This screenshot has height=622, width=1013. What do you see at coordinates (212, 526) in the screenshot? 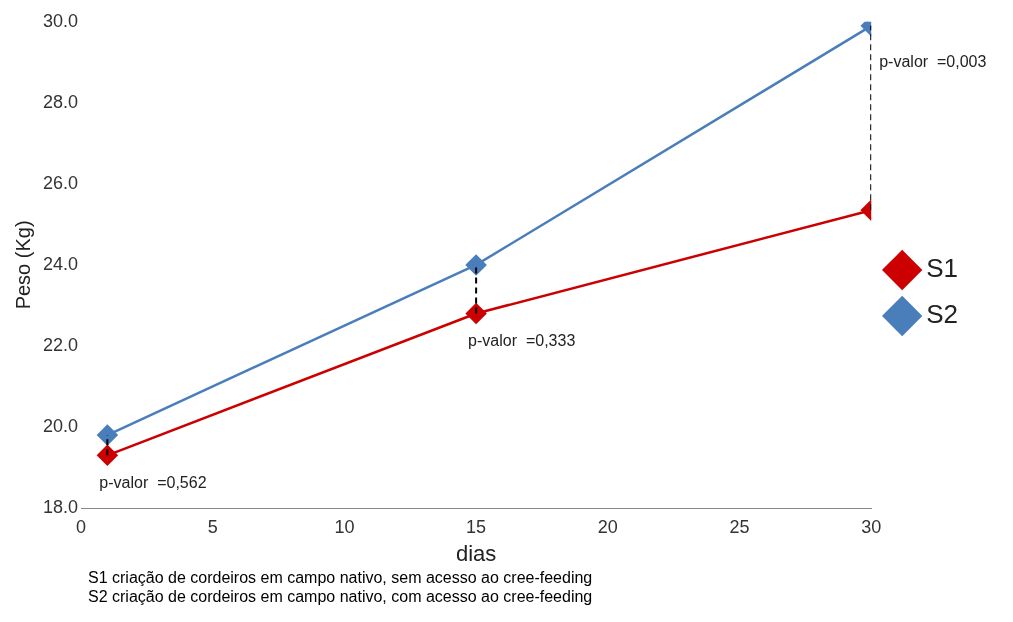
I see `x-tick-label: 5` at bounding box center [212, 526].